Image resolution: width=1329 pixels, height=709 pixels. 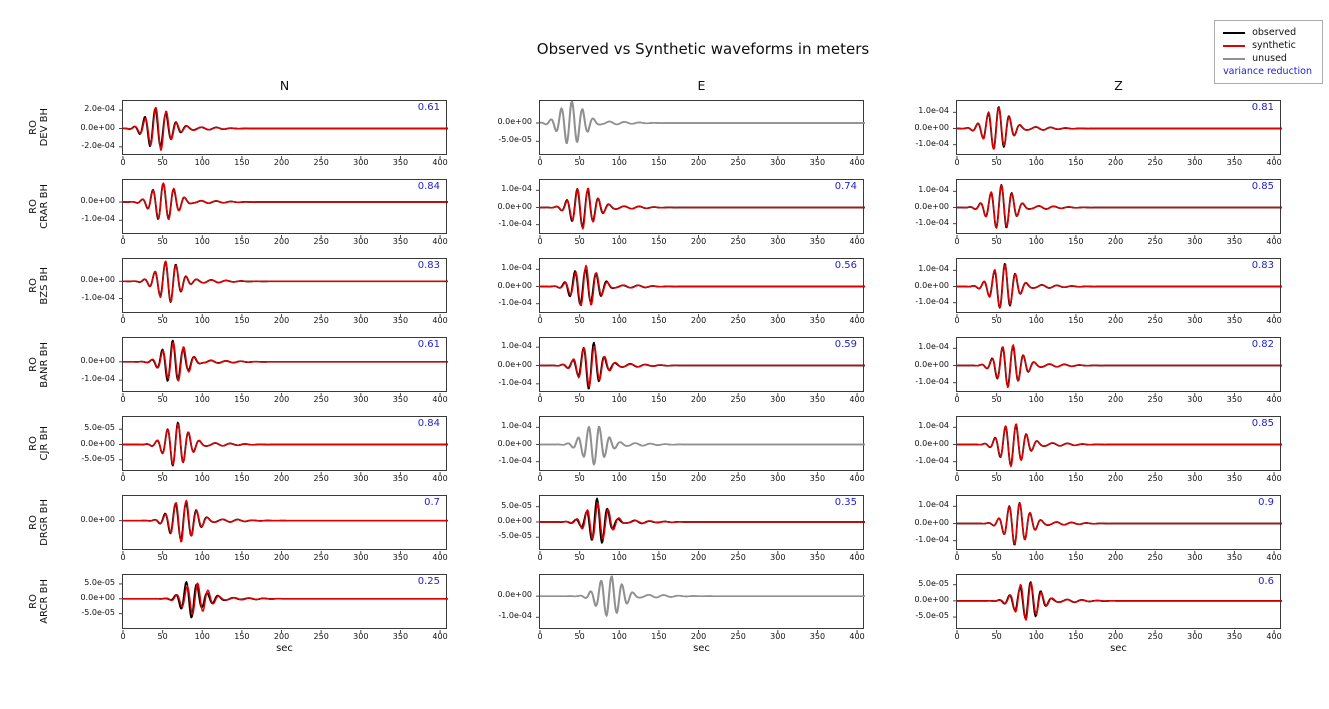 What do you see at coordinates (44, 364) in the screenshot?
I see `station-label-line: BANR BH` at bounding box center [44, 364].